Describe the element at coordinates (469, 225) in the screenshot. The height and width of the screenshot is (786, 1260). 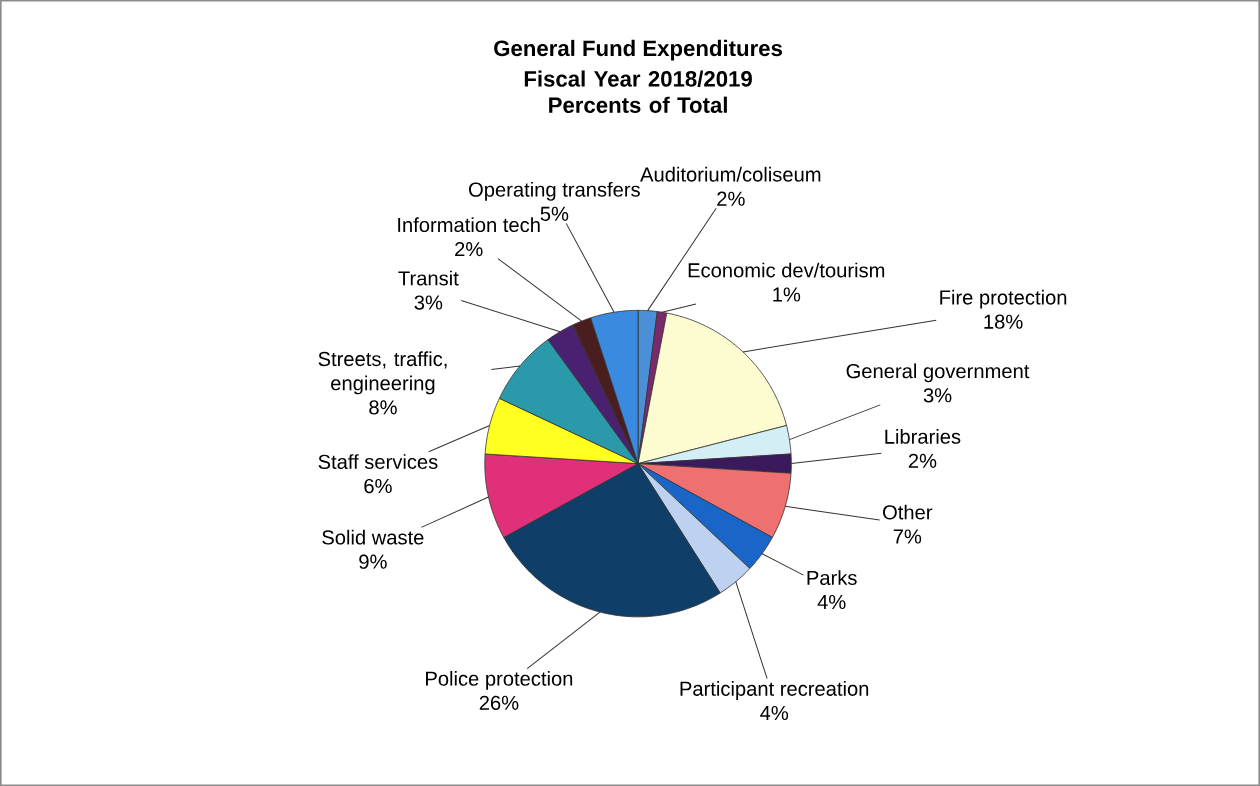
I see `slice-label: Information tech` at that location.